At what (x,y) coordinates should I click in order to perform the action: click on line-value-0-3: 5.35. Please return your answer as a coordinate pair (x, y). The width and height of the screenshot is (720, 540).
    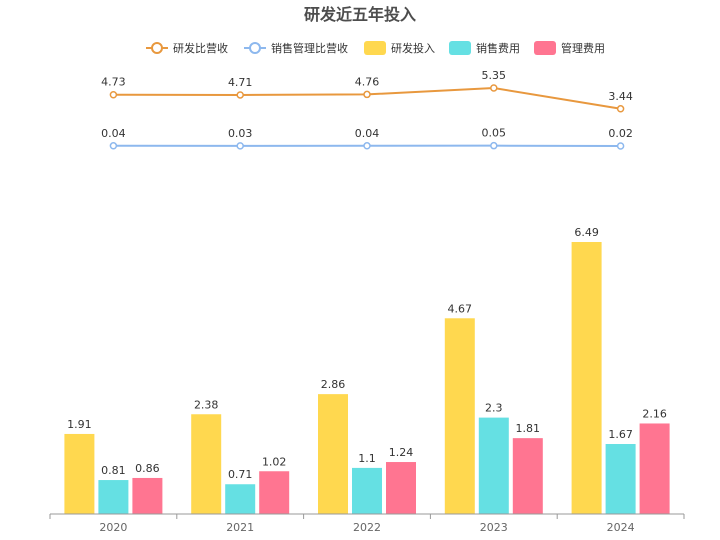
    Looking at the image, I should click on (494, 75).